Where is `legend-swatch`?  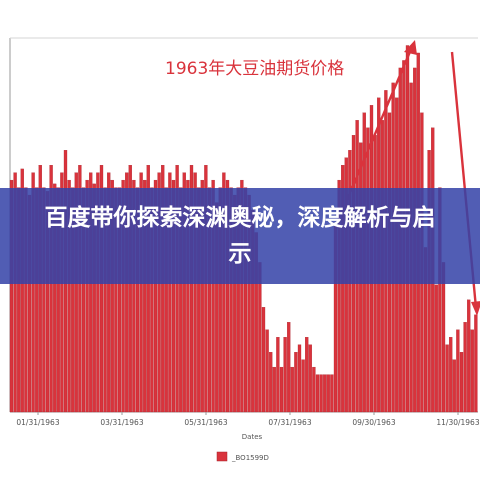 legend-swatch is located at coordinates (222, 456).